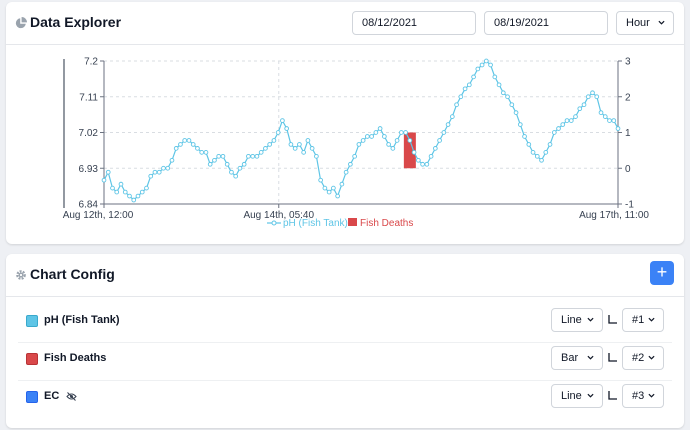 This screenshot has width=690, height=430. I want to click on y-right-tick-label: 1, so click(628, 133).